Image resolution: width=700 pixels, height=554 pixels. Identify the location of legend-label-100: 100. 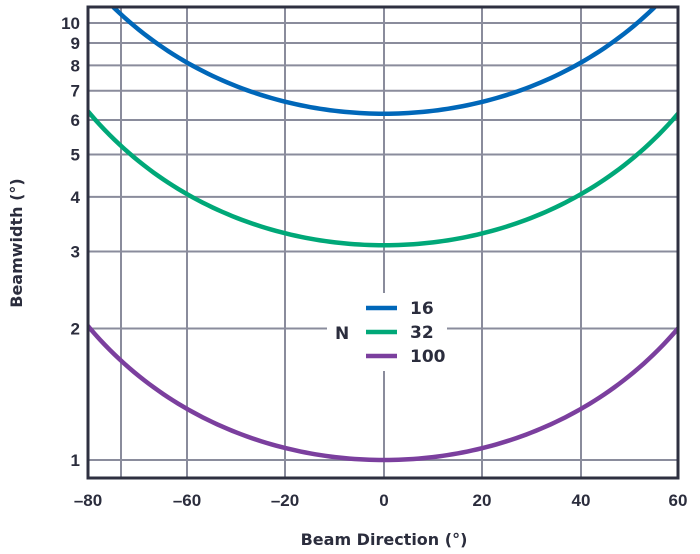
(428, 357).